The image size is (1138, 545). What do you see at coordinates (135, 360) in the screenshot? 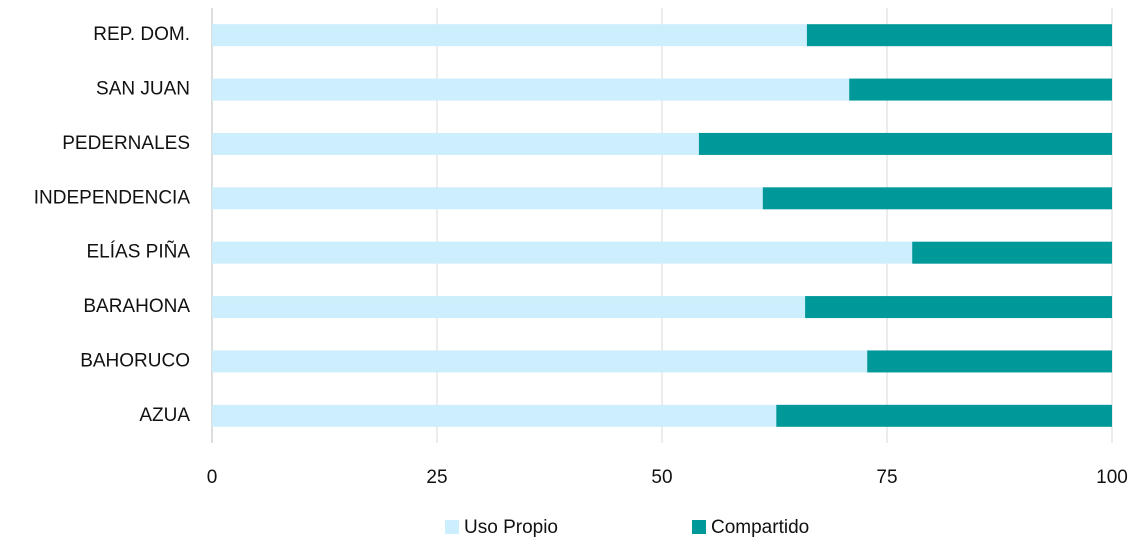
I see `y-tick-label: BAHORUCO` at bounding box center [135, 360].